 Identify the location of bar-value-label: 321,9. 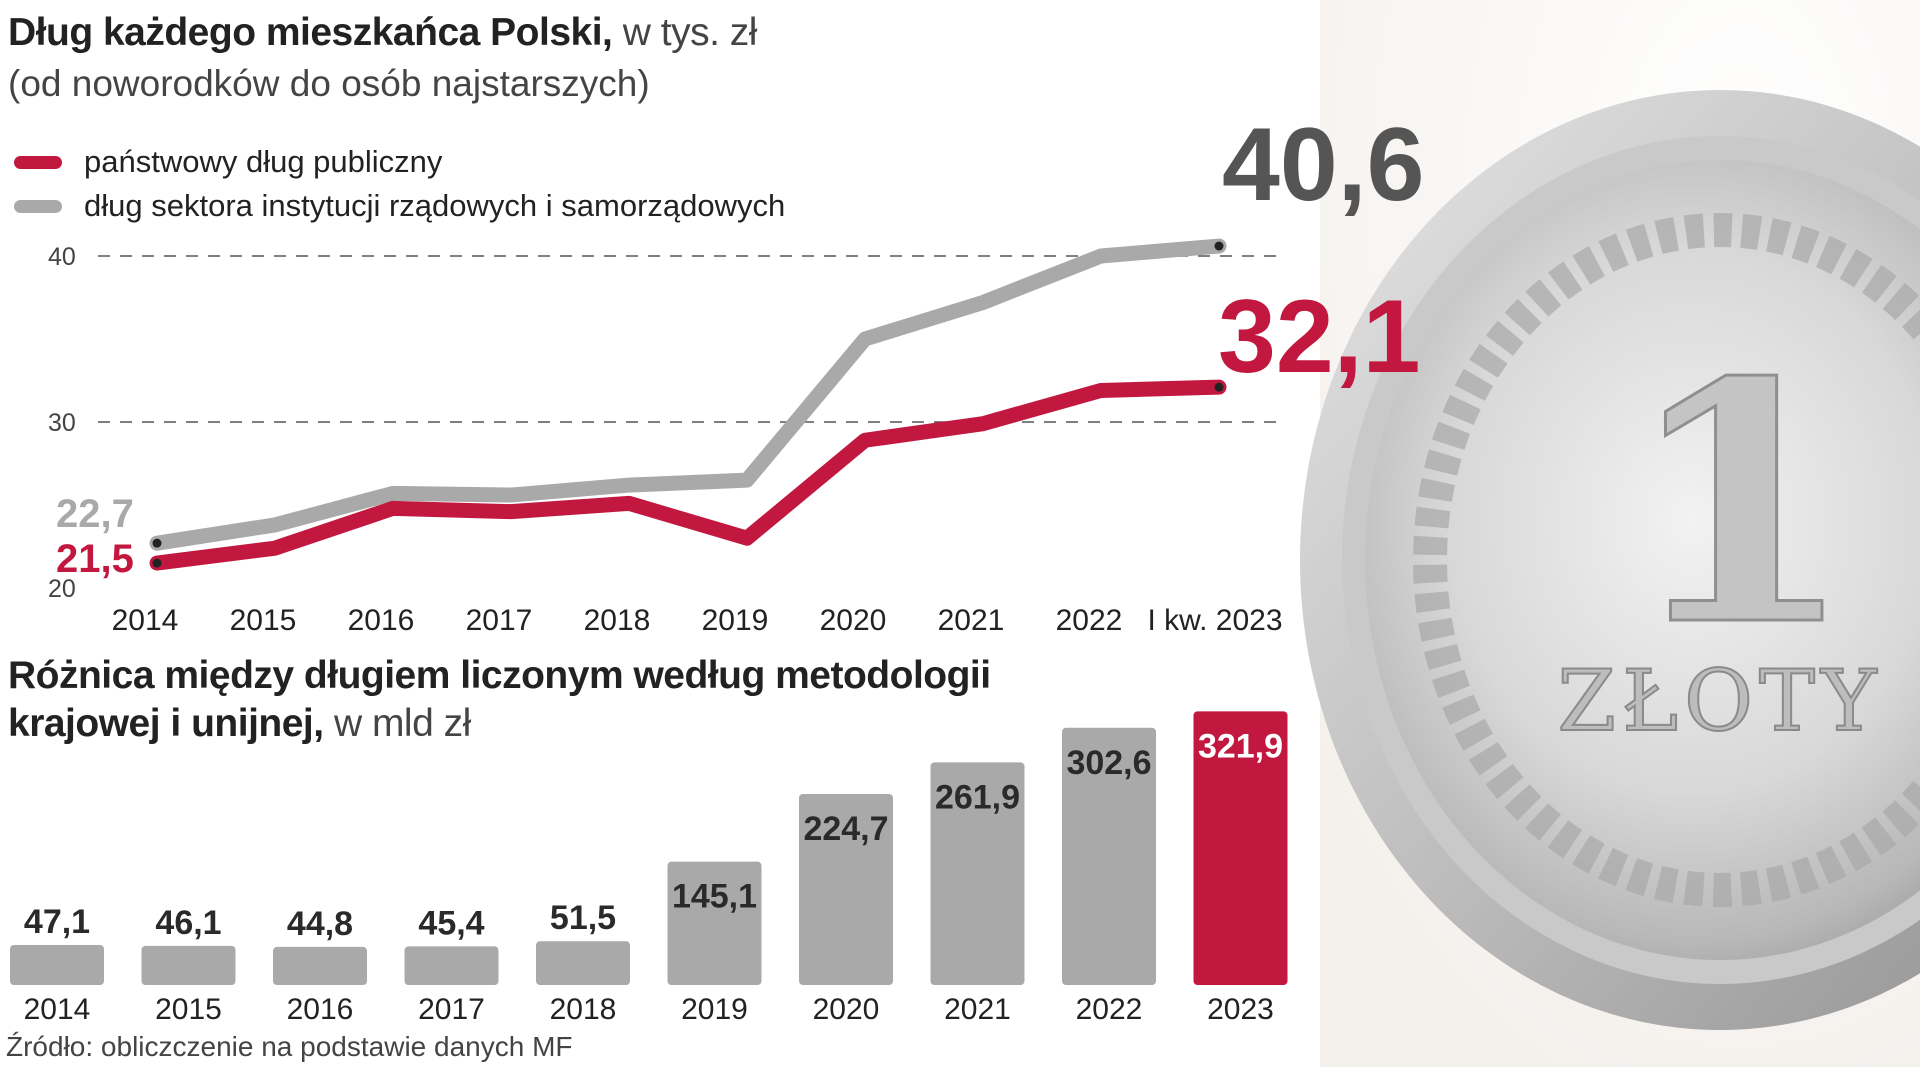
(1240, 746).